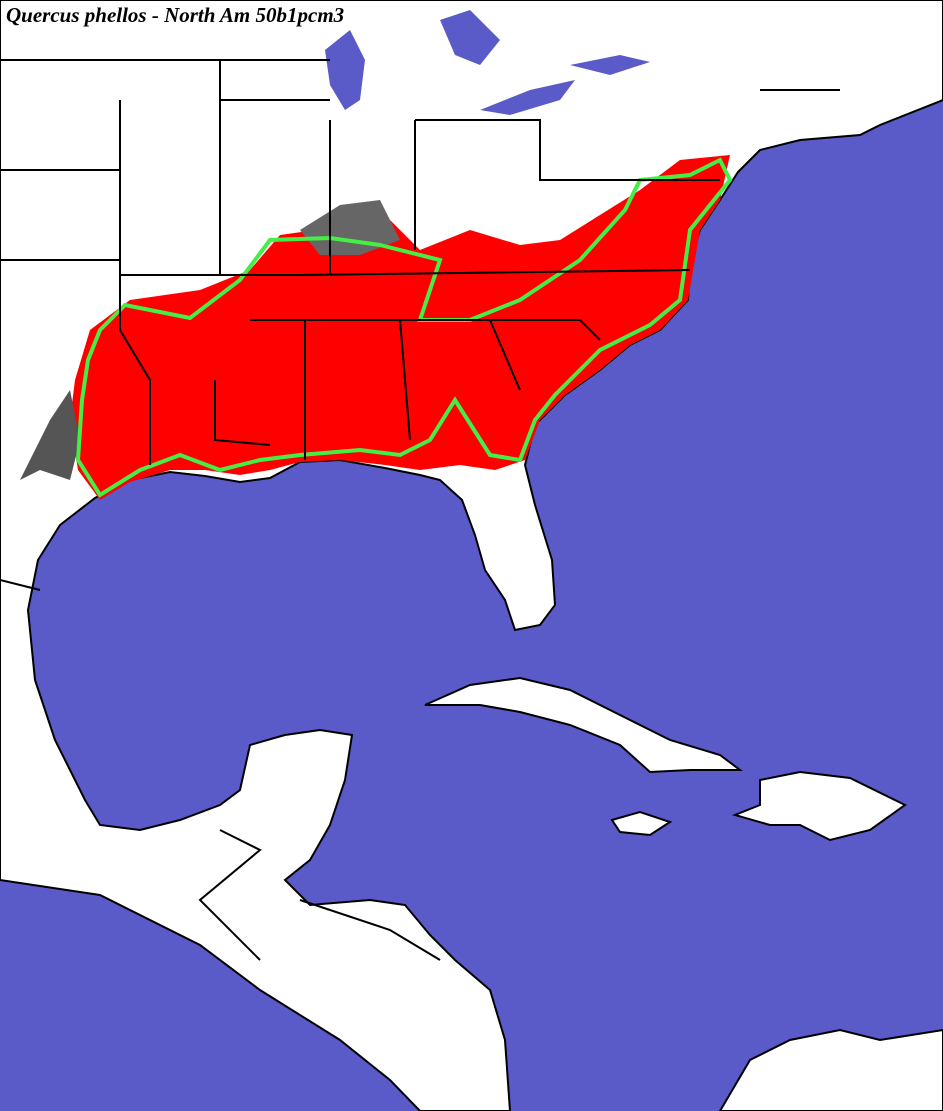 This screenshot has width=943, height=1111. Describe the element at coordinates (527, 97) in the screenshot. I see `lake-erie` at that location.